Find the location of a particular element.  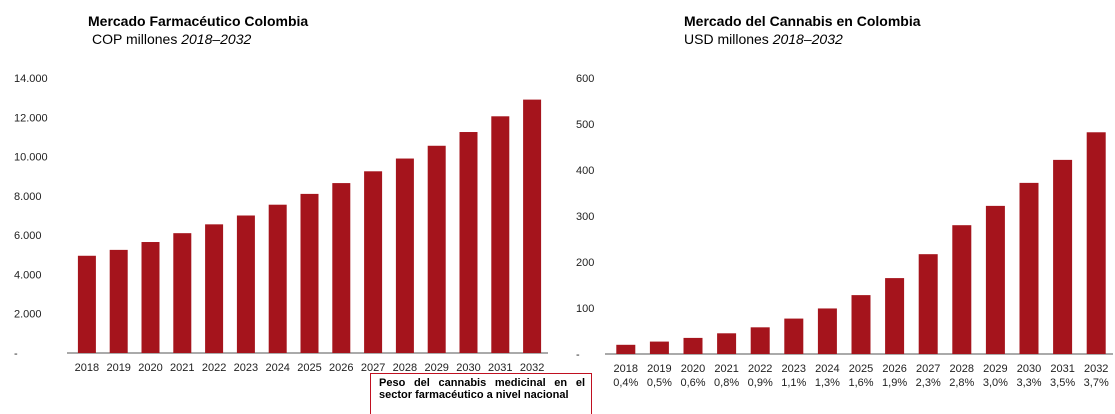

pharma-ytick-label: - is located at coordinates (16, 354).